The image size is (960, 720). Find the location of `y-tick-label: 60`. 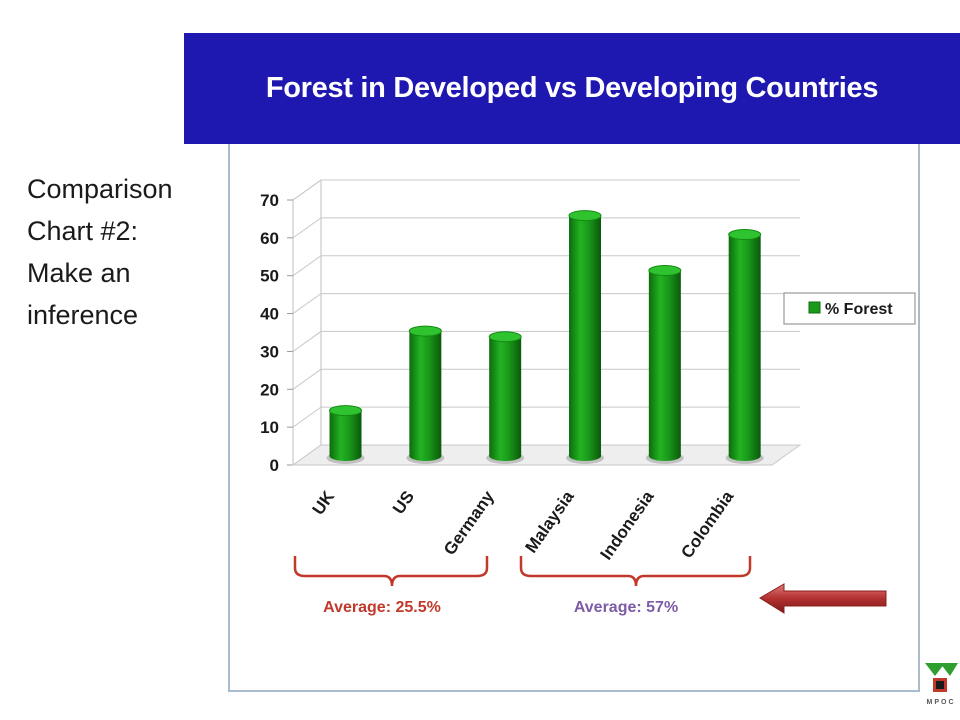

y-tick-label: 60 is located at coordinates (269, 238).